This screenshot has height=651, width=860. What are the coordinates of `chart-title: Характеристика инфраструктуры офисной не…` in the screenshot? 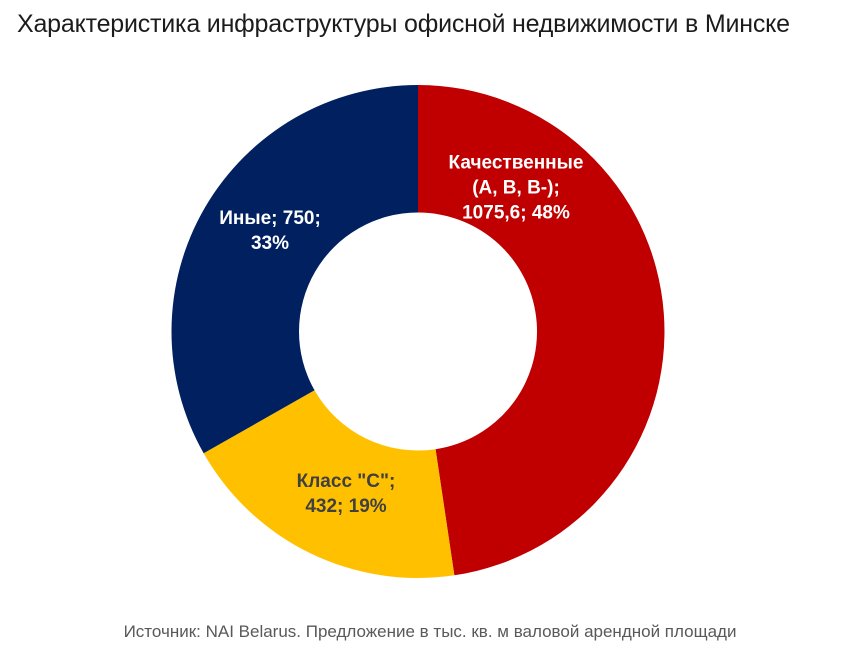 It's located at (403, 24).